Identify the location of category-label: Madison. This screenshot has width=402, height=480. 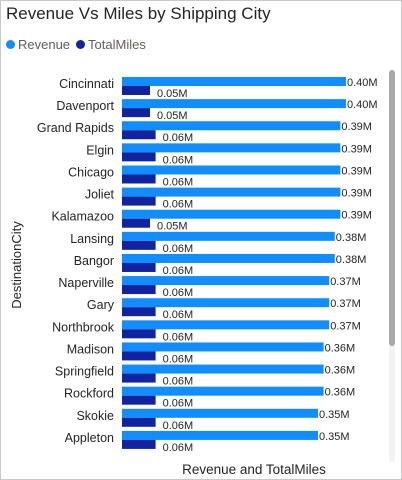
(90, 349).